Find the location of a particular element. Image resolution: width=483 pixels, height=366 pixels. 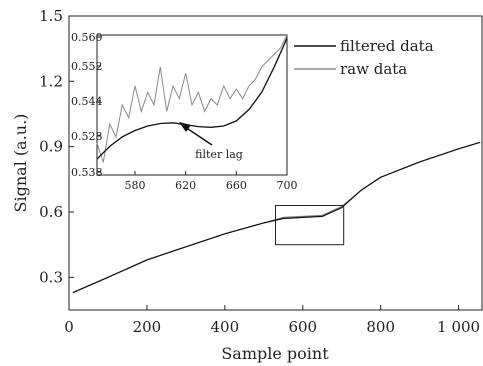

inset-y-tick-label: 0.538 is located at coordinates (87, 172).